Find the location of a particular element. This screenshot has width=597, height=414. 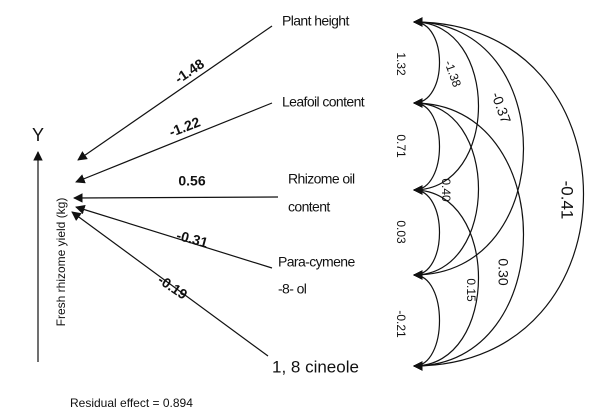

footer: Residual effect = 0.894 is located at coordinates (131, 403).